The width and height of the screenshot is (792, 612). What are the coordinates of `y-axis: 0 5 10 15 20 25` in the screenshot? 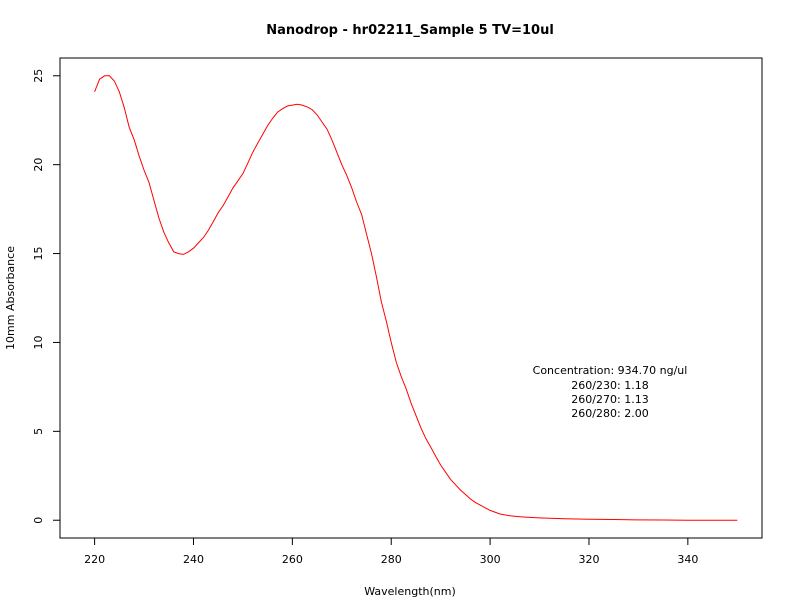 It's located at (46, 296).